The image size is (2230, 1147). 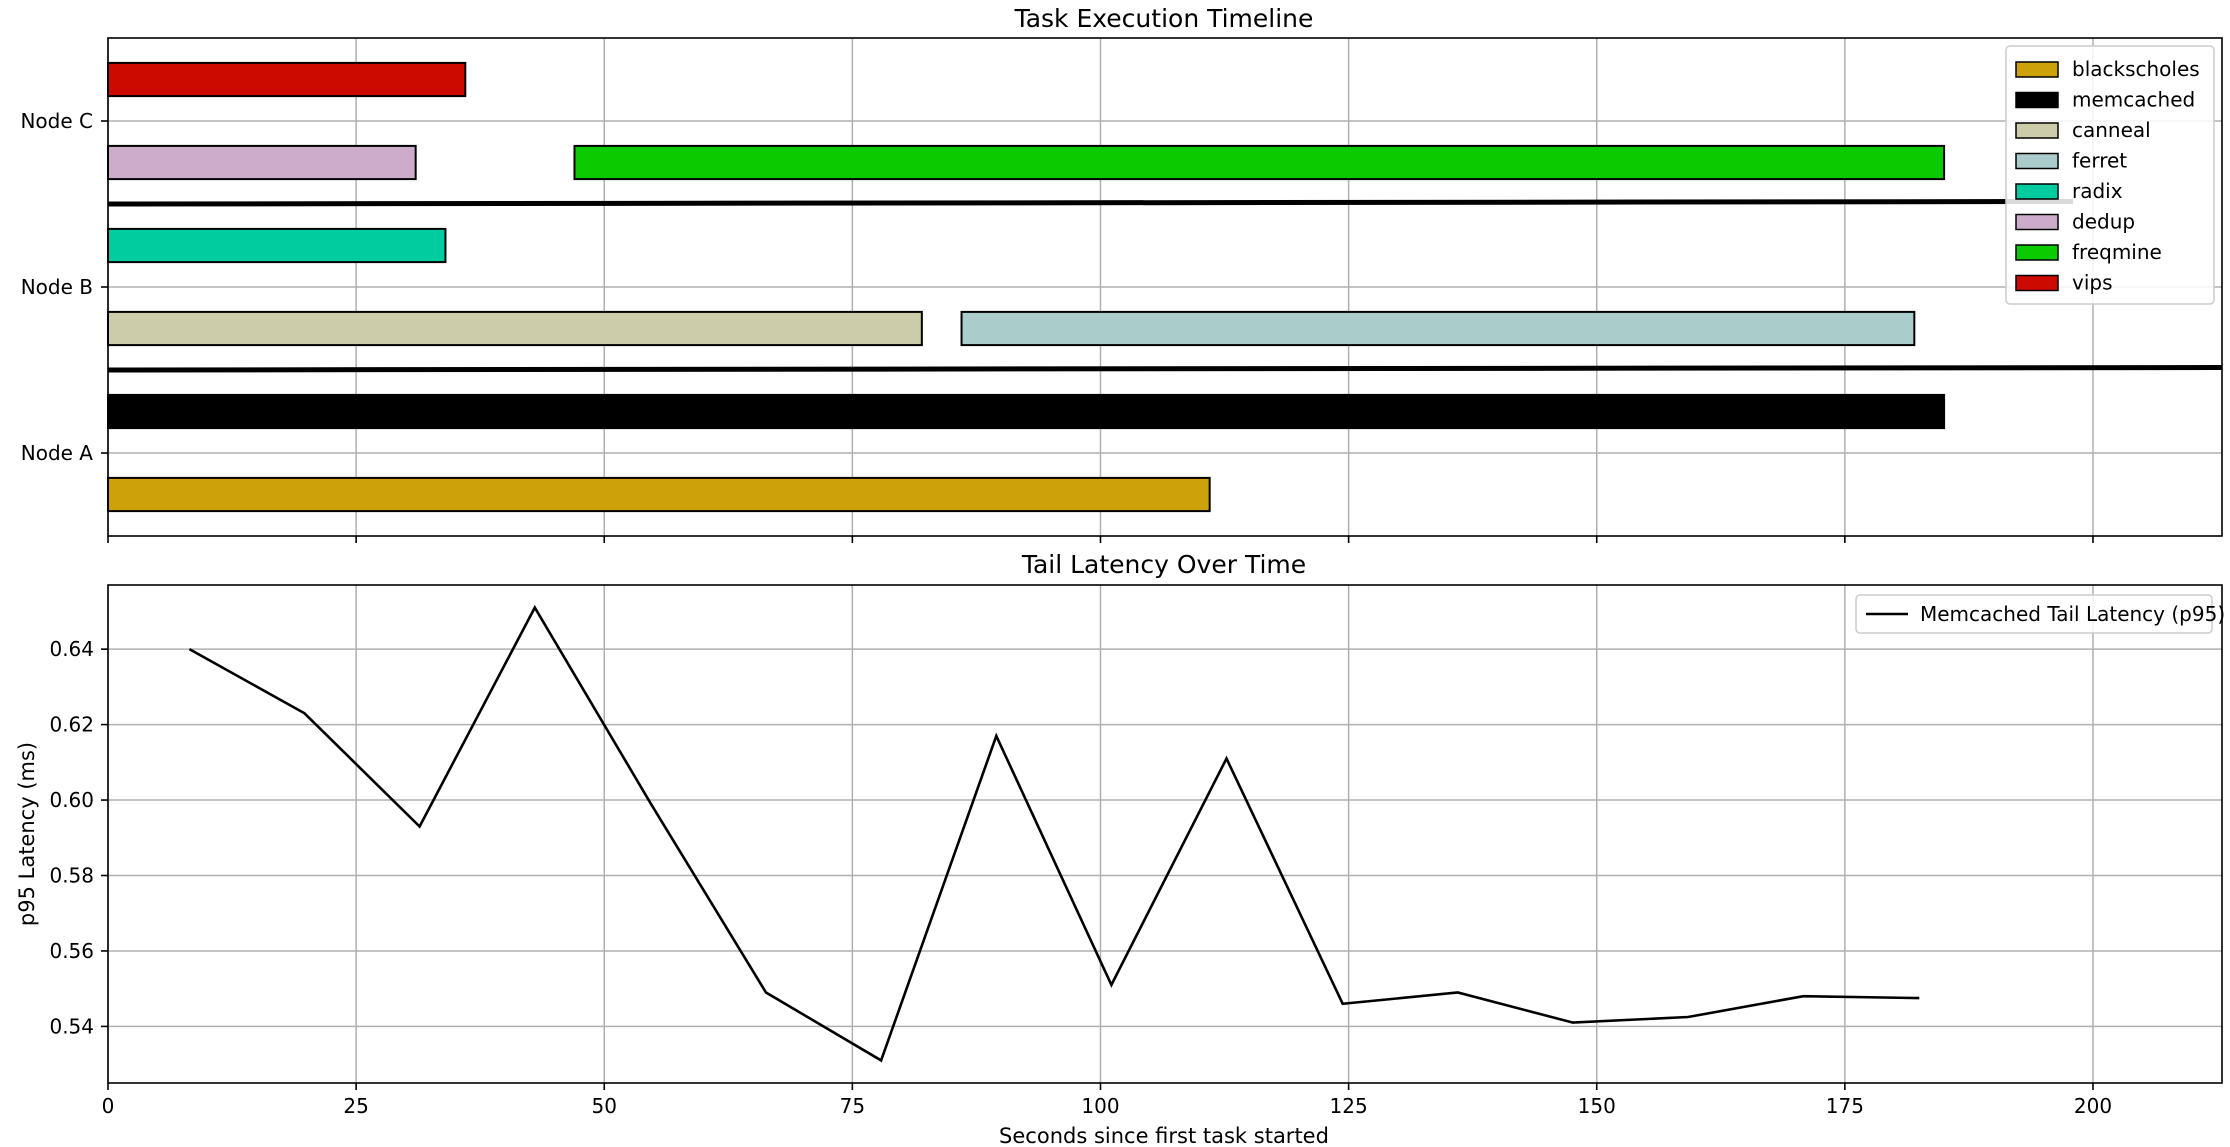 What do you see at coordinates (1259, 162) in the screenshot?
I see `bar-freqmine` at bounding box center [1259, 162].